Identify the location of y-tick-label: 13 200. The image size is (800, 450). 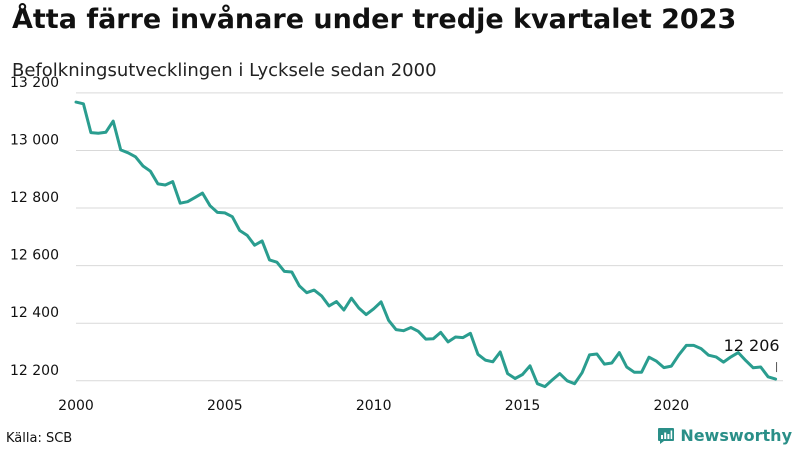
(34, 83).